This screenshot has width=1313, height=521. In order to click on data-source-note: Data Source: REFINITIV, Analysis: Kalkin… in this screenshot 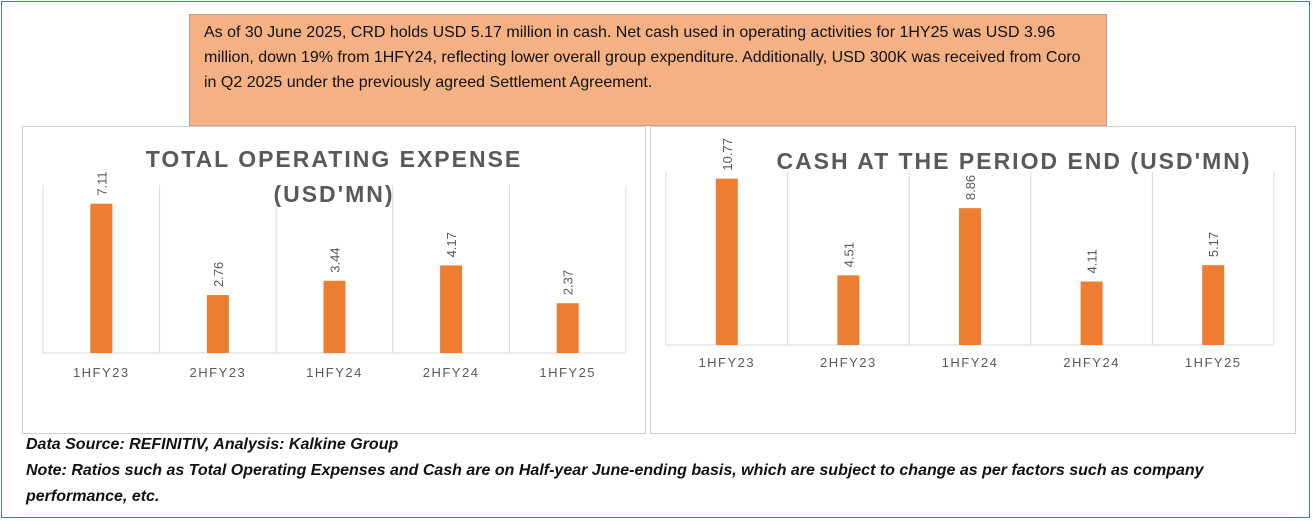, I will do `click(212, 444)`.